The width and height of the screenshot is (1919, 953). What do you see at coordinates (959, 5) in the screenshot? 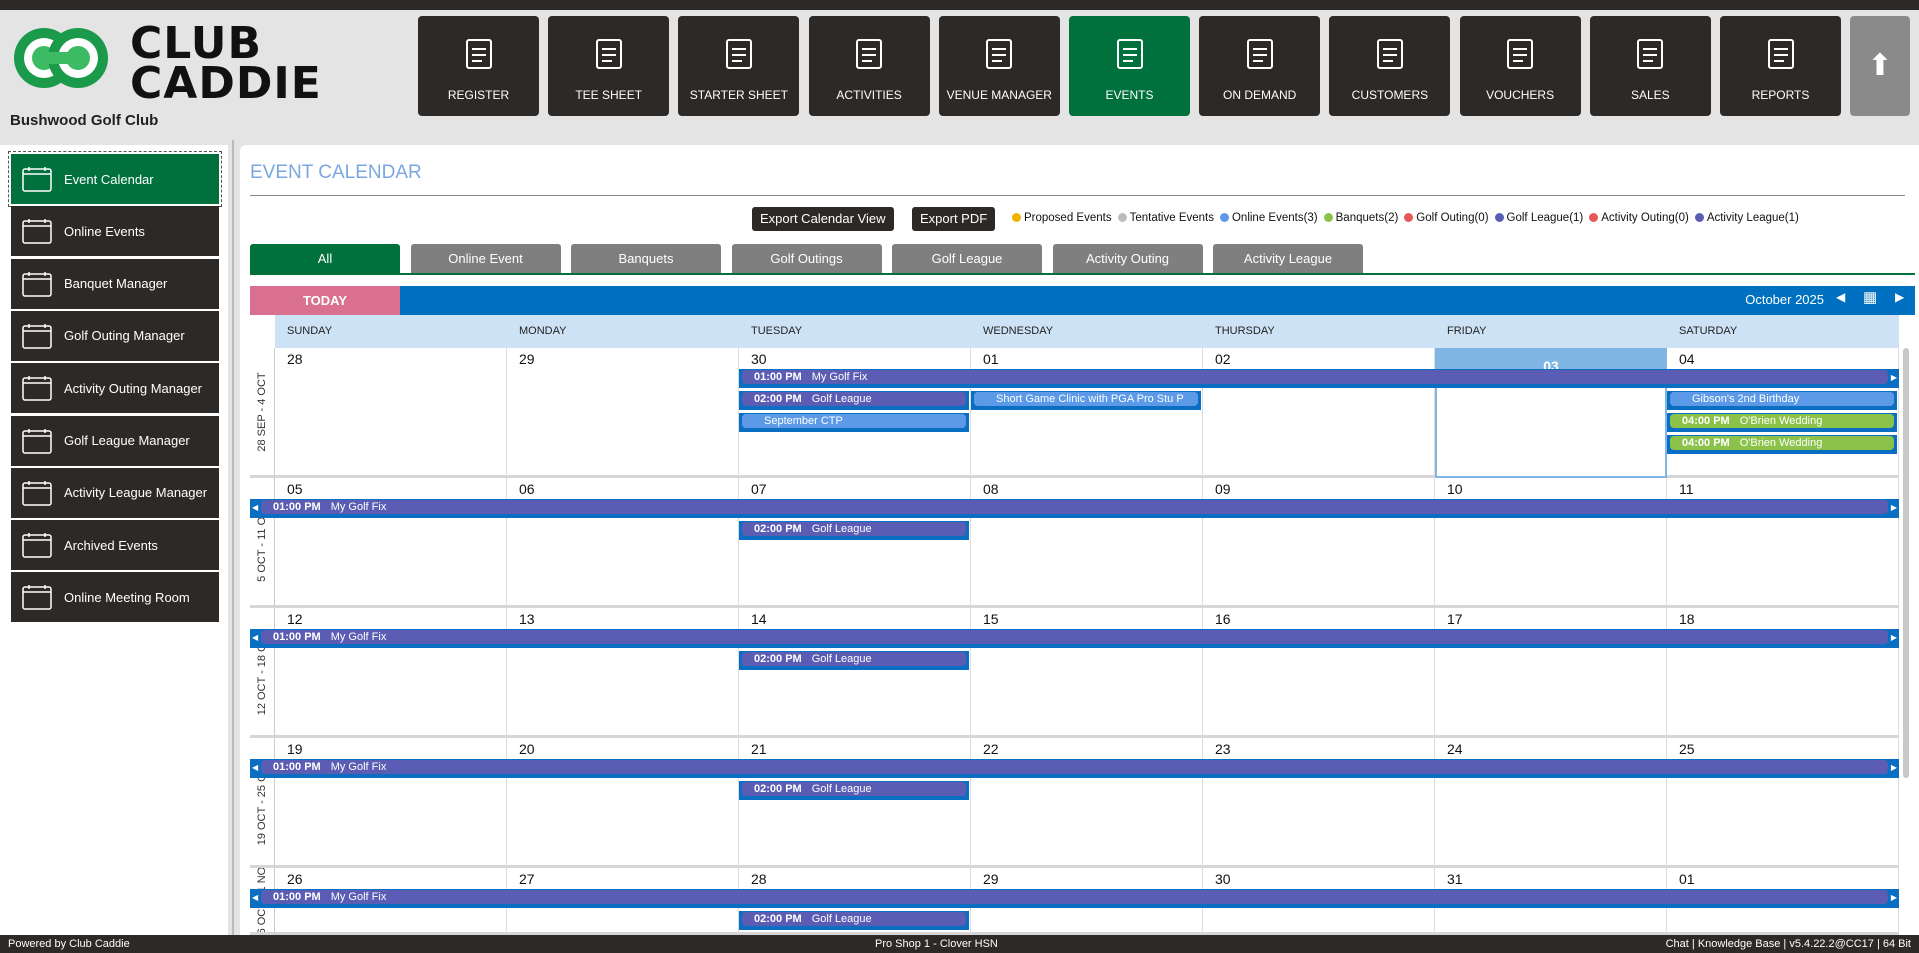
I see `top-bar` at bounding box center [959, 5].